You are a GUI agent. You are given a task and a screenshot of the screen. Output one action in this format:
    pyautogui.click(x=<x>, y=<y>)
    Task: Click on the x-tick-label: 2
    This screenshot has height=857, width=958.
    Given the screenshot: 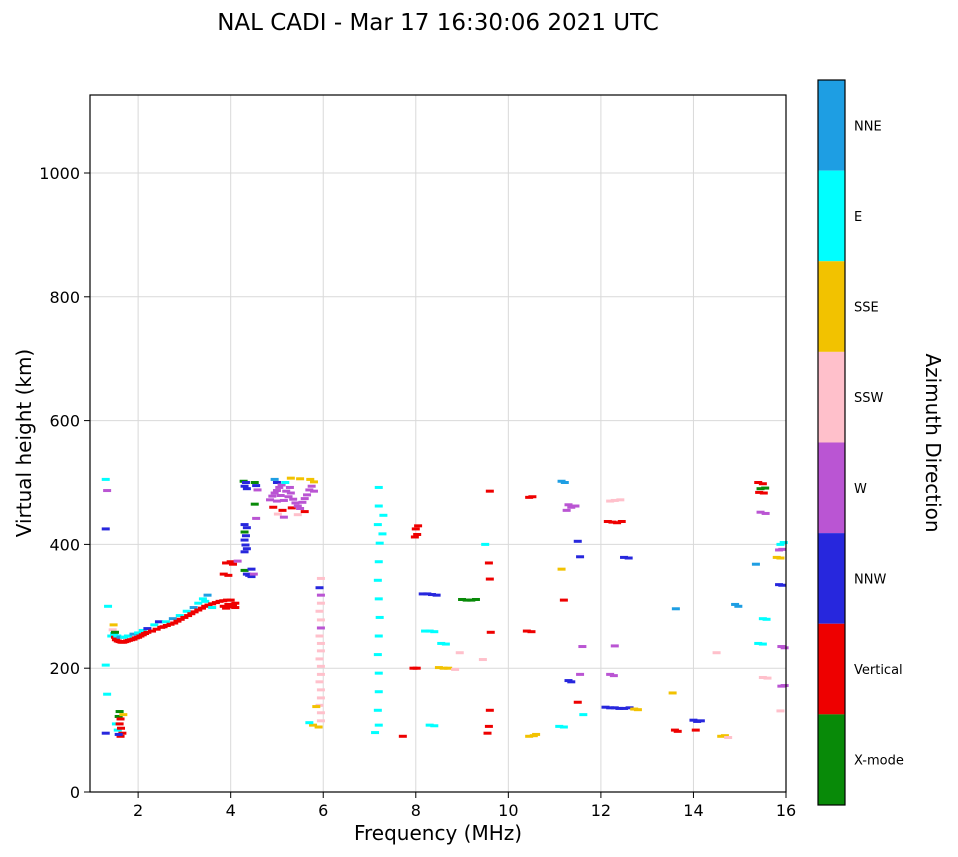 What is the action you would take?
    pyautogui.click(x=138, y=810)
    